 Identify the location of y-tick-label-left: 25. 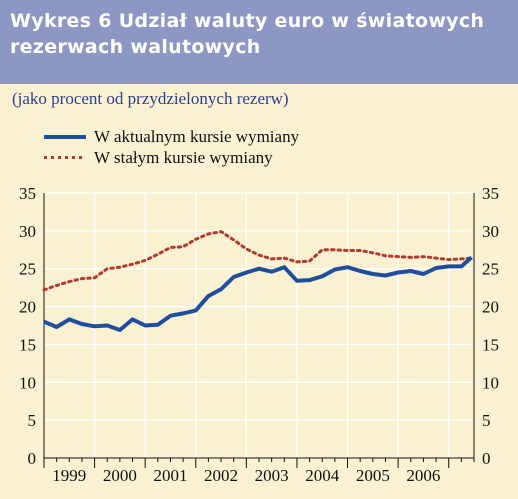
(27, 269).